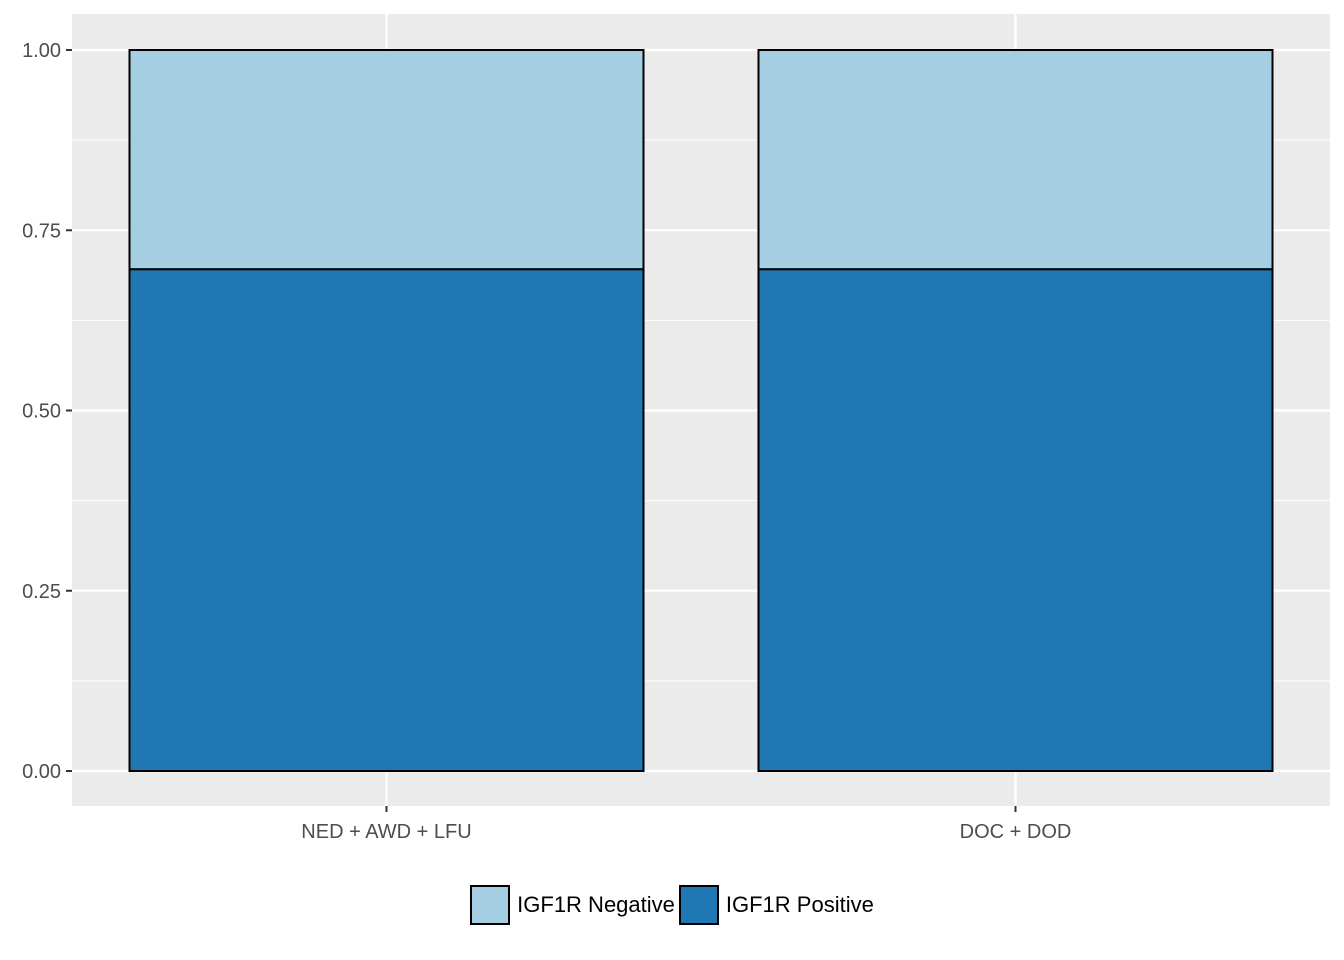 This screenshot has width=1344, height=960. What do you see at coordinates (41, 231) in the screenshot?
I see `y-tick-label: 0.75` at bounding box center [41, 231].